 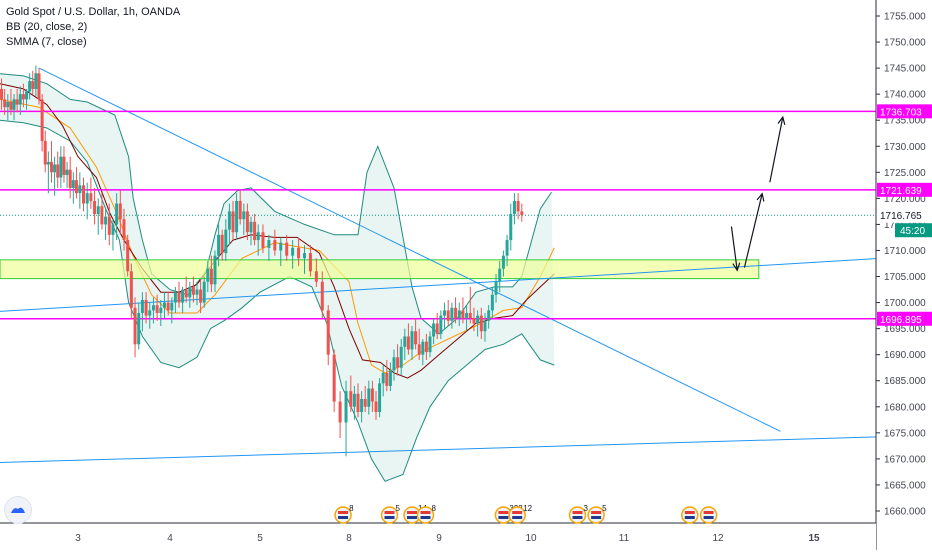 What do you see at coordinates (912, 231) in the screenshot?
I see `countdown-text: 45:20` at bounding box center [912, 231].